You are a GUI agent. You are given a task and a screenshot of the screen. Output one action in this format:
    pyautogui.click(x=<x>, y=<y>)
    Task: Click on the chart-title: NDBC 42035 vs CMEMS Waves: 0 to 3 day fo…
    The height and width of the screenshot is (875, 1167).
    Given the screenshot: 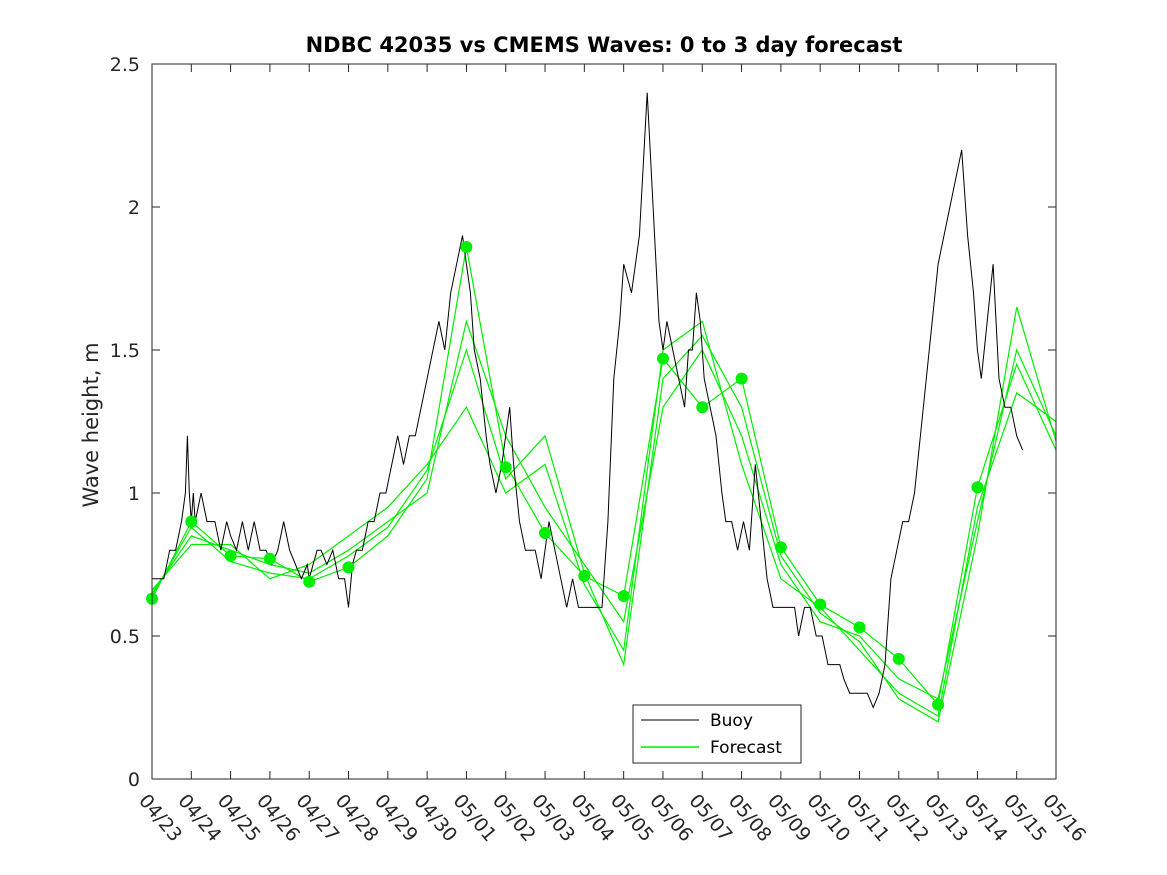 What is the action you would take?
    pyautogui.click(x=604, y=45)
    